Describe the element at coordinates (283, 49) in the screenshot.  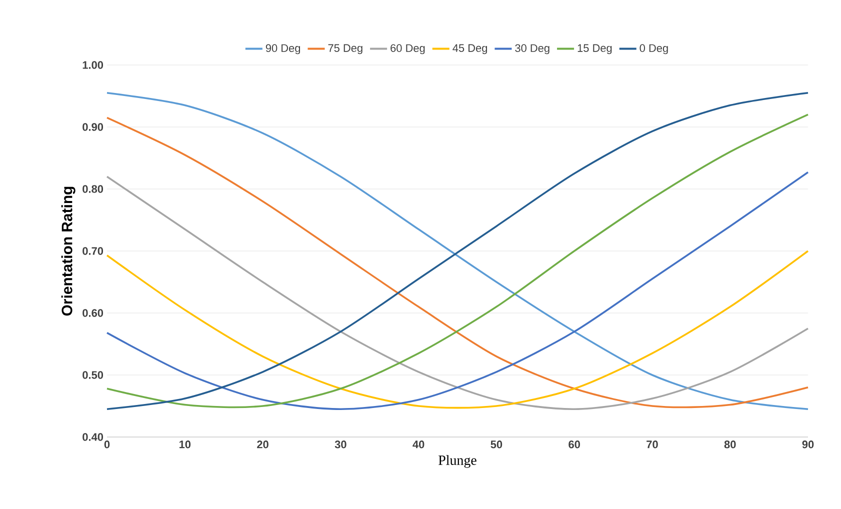
I see `legend-label: 90 Deg` at that location.